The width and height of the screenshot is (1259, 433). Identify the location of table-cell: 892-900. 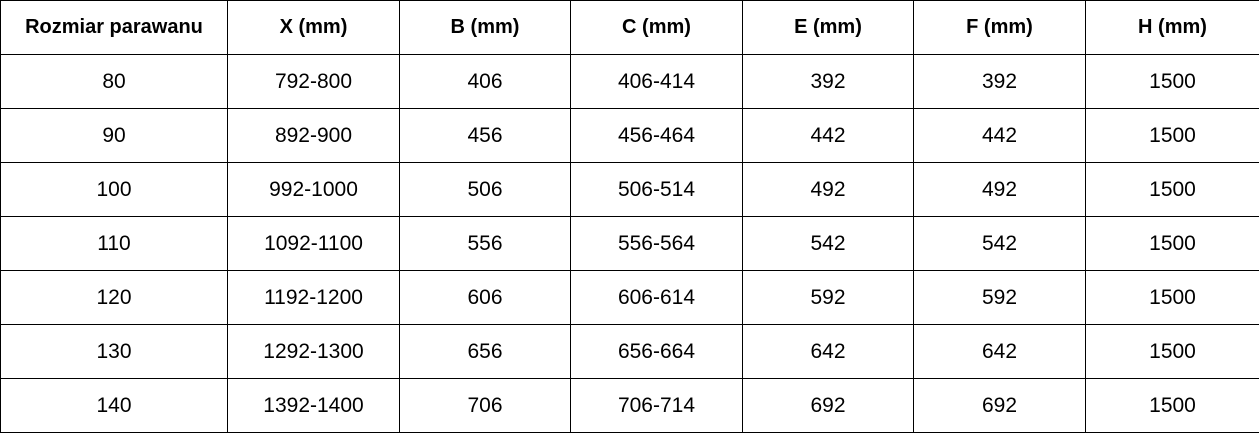
(313, 135).